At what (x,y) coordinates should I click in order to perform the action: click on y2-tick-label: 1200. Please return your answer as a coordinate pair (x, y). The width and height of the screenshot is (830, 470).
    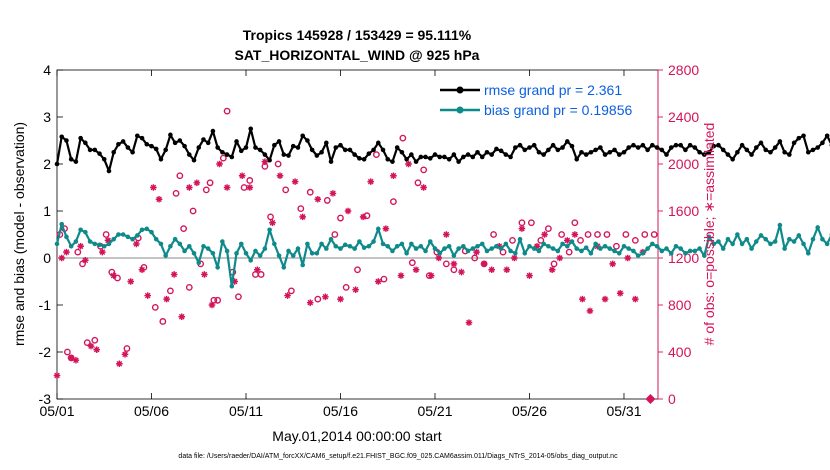
    Looking at the image, I should click on (683, 258).